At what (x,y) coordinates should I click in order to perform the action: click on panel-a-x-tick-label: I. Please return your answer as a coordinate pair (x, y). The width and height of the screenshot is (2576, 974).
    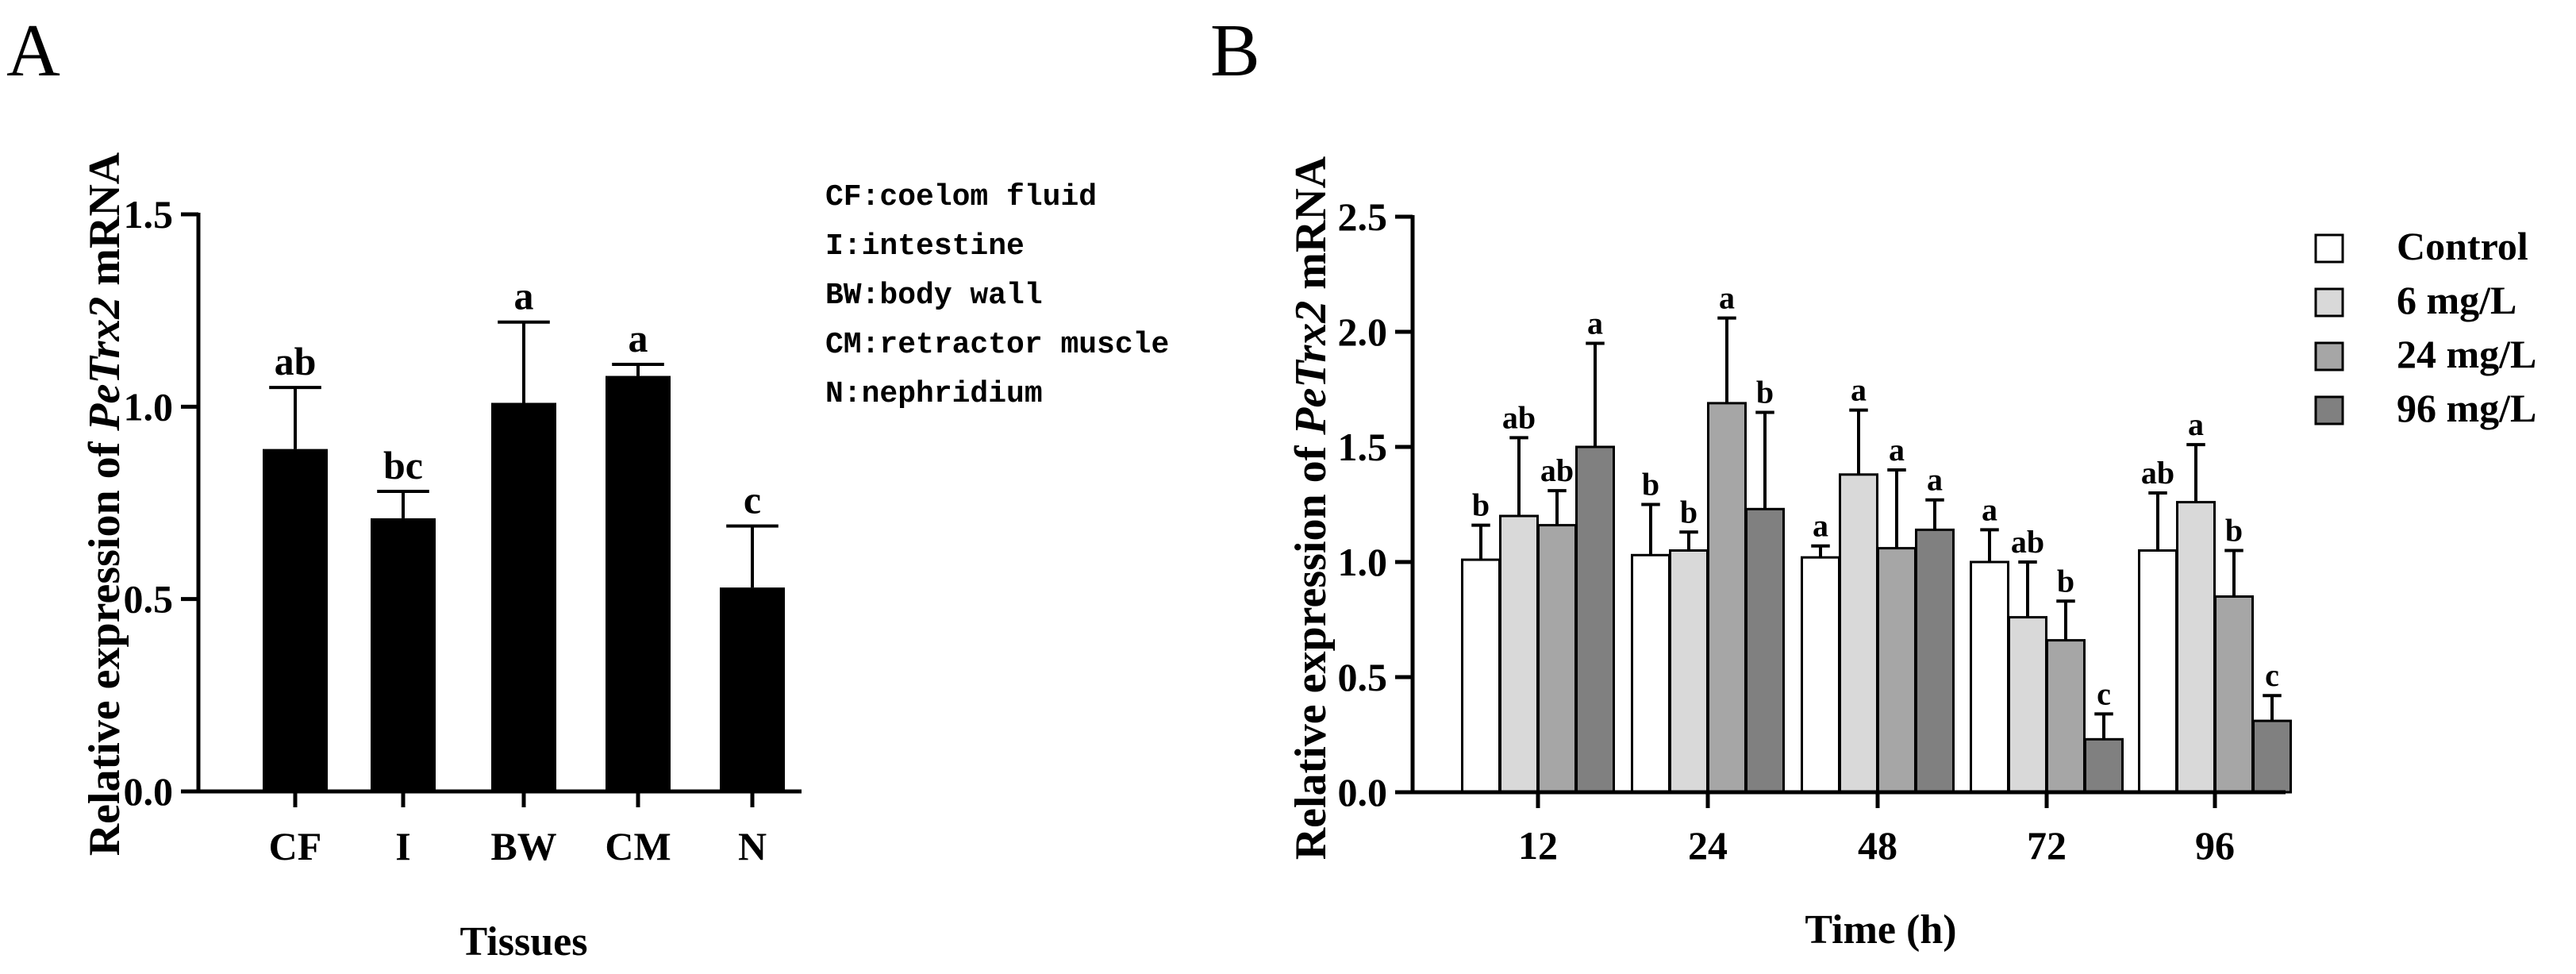
    Looking at the image, I should click on (402, 846).